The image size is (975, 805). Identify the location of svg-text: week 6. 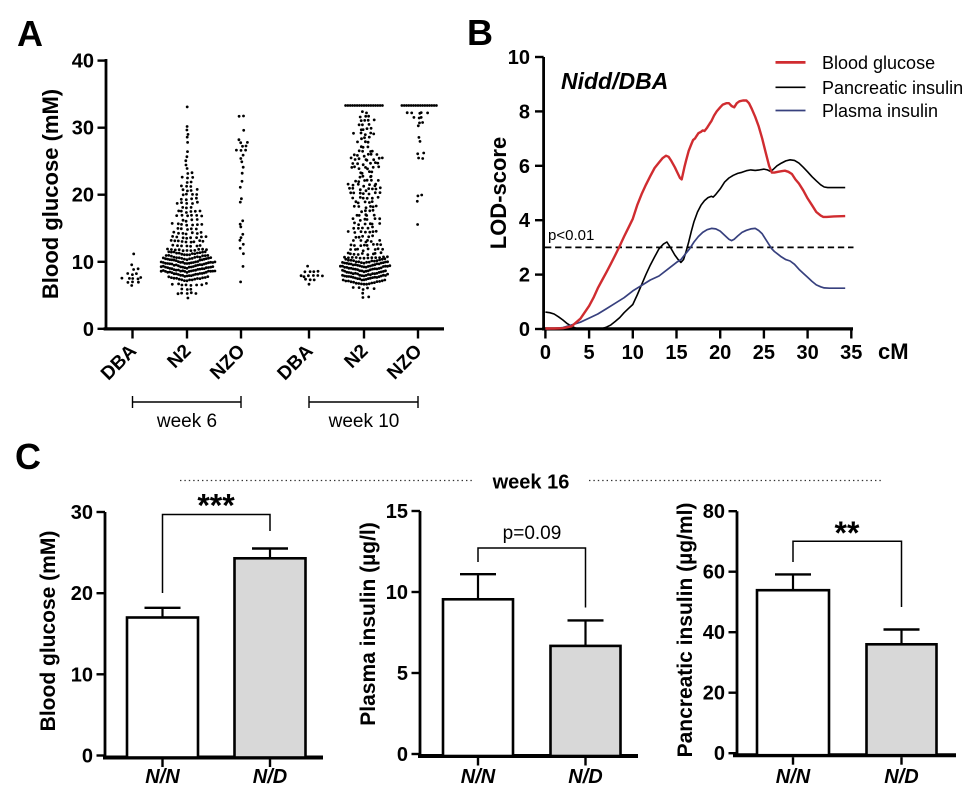
(186, 421).